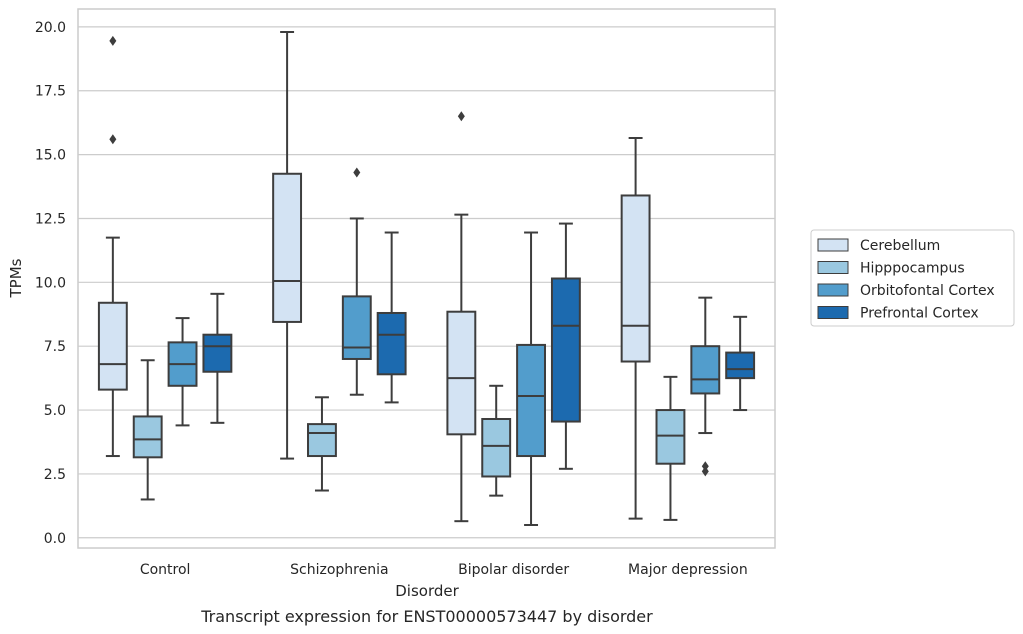 The height and width of the screenshot is (634, 1023). What do you see at coordinates (688, 570) in the screenshot?
I see `x-tick-label: Major depression` at bounding box center [688, 570].